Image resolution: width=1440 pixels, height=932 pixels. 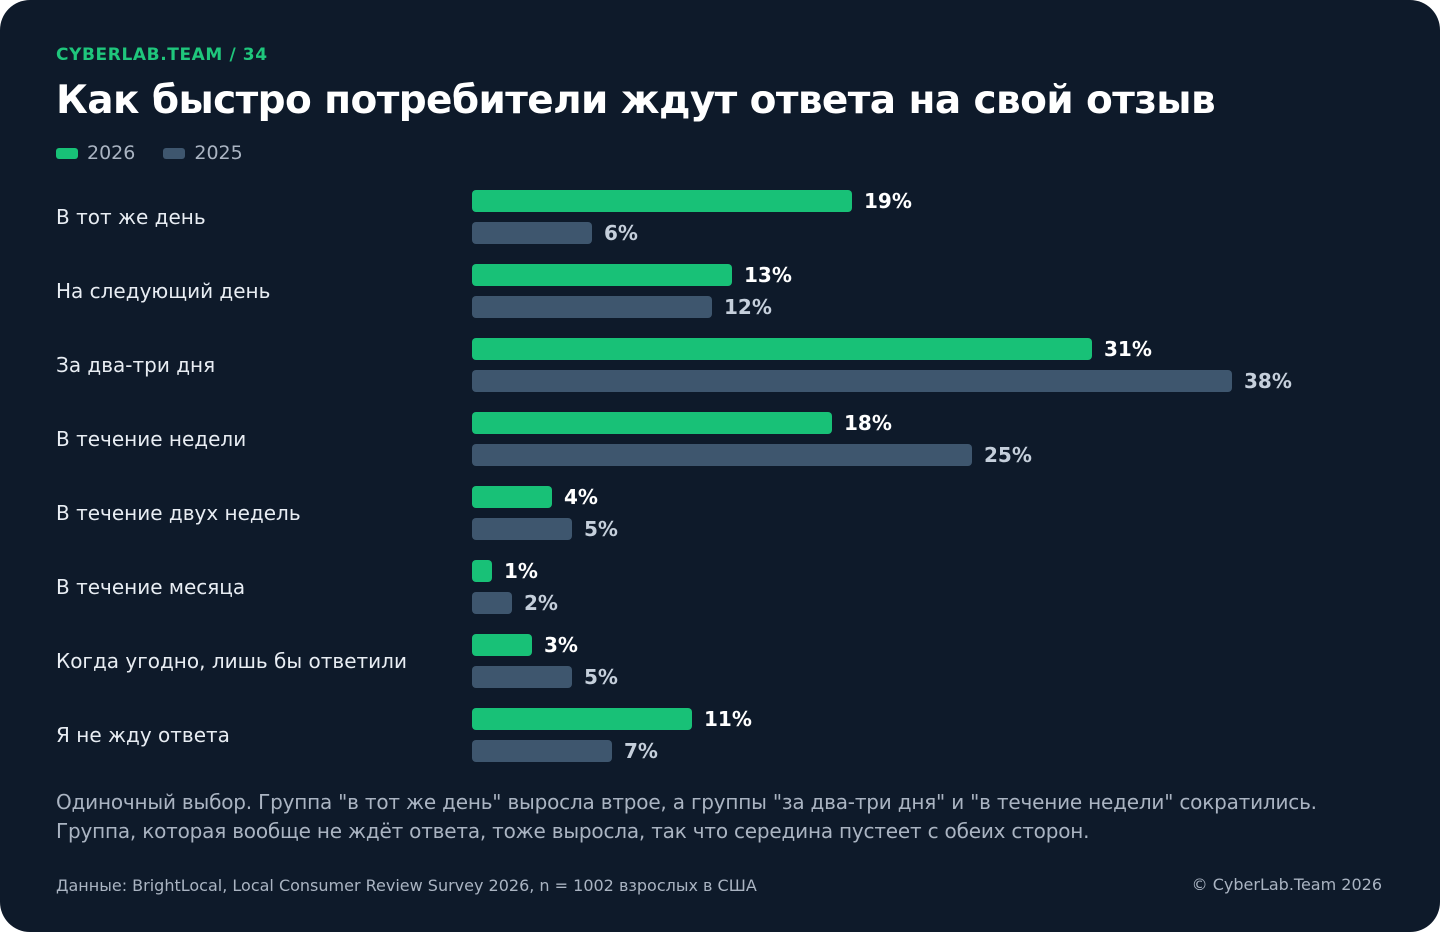 I want to click on legend: 2026 2025, so click(x=163, y=153).